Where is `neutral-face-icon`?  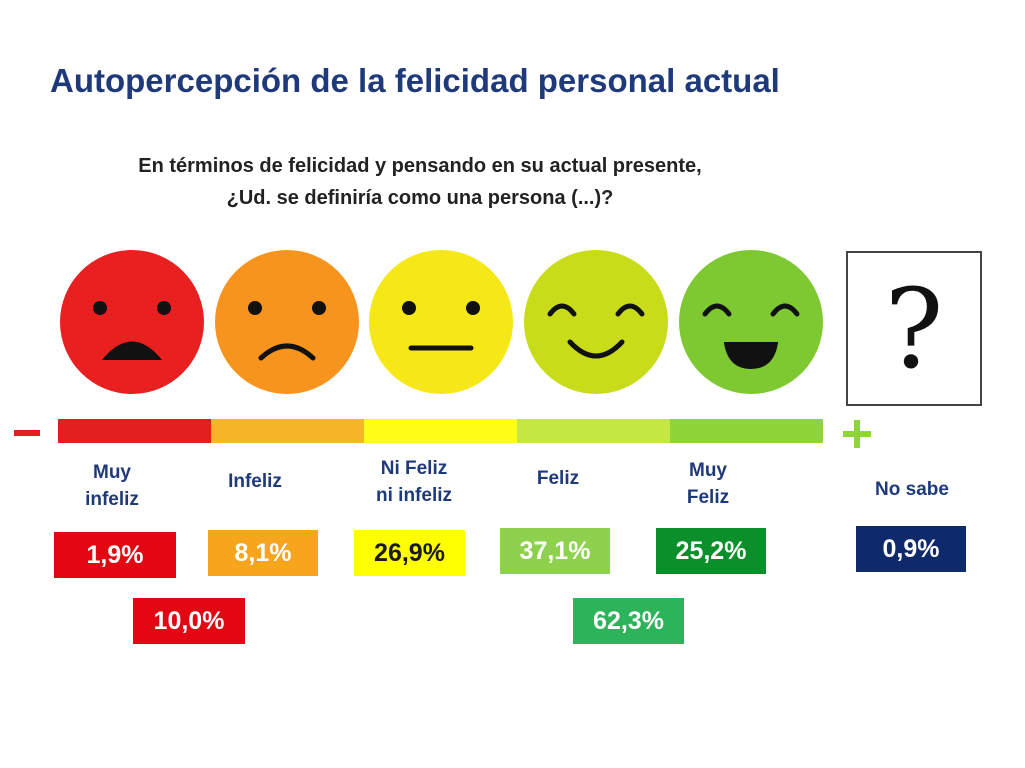
neutral-face-icon is located at coordinates (441, 322).